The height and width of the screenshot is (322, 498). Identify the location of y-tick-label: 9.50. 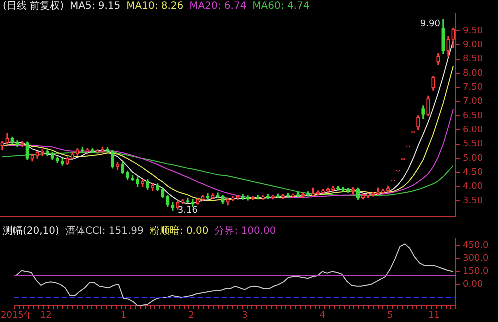
(473, 31).